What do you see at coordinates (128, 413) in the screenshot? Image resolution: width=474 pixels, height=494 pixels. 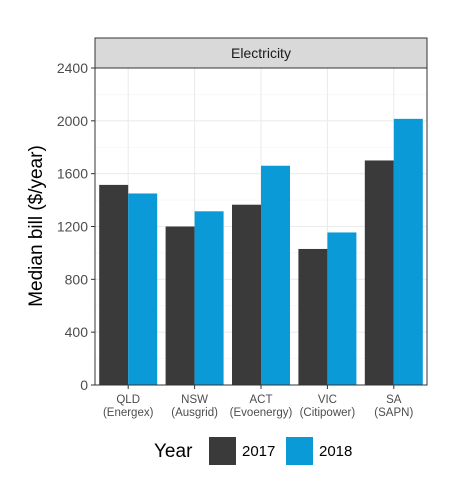 I see `x-tick-label: (Energex)` at bounding box center [128, 413].